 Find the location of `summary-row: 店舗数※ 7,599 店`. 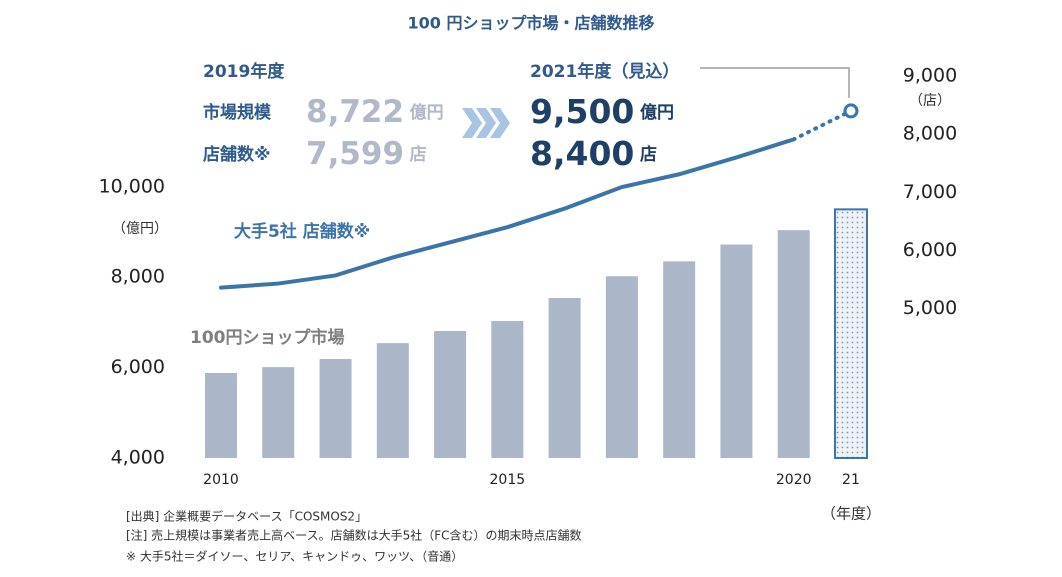

summary-row: 店舗数※ 7,599 店 is located at coordinates (315, 154).